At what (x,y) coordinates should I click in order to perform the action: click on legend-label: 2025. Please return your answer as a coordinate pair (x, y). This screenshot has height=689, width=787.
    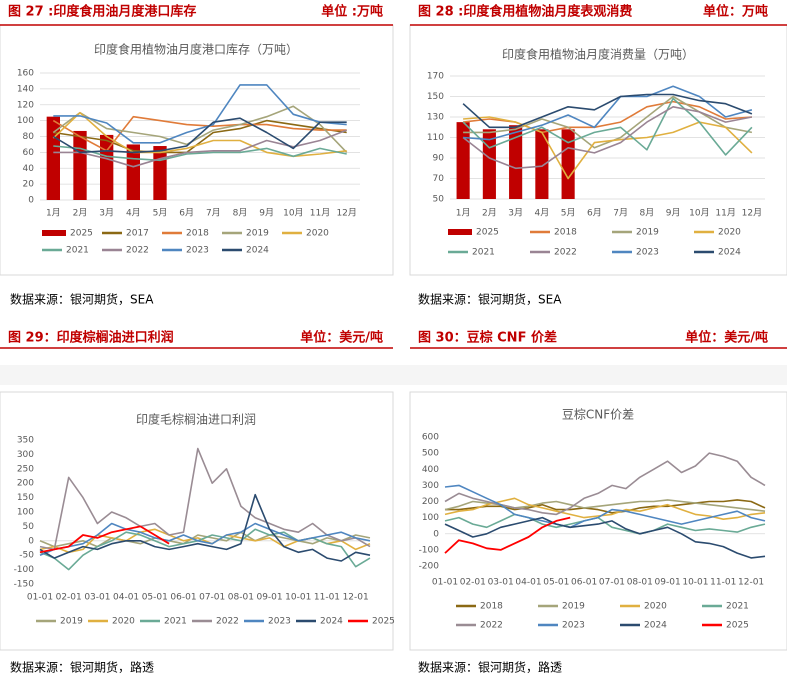
    Looking at the image, I should click on (487, 233).